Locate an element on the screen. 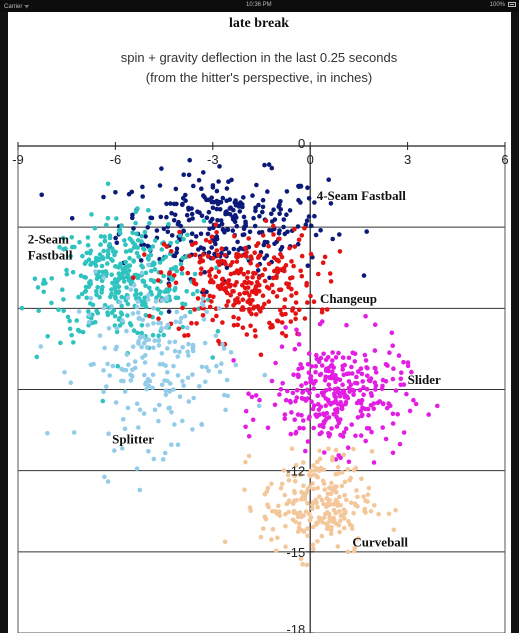 The height and width of the screenshot is (633, 519). series-label-0-0: 4-Seam Fastball is located at coordinates (362, 195).